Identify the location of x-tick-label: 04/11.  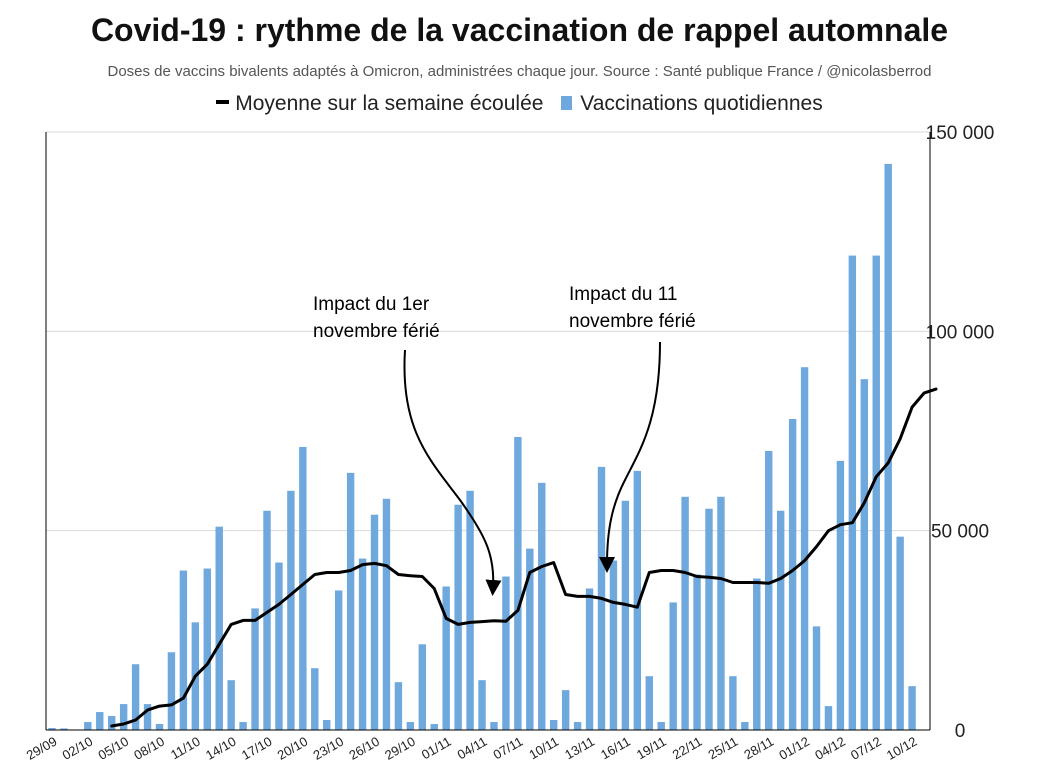
(472, 748).